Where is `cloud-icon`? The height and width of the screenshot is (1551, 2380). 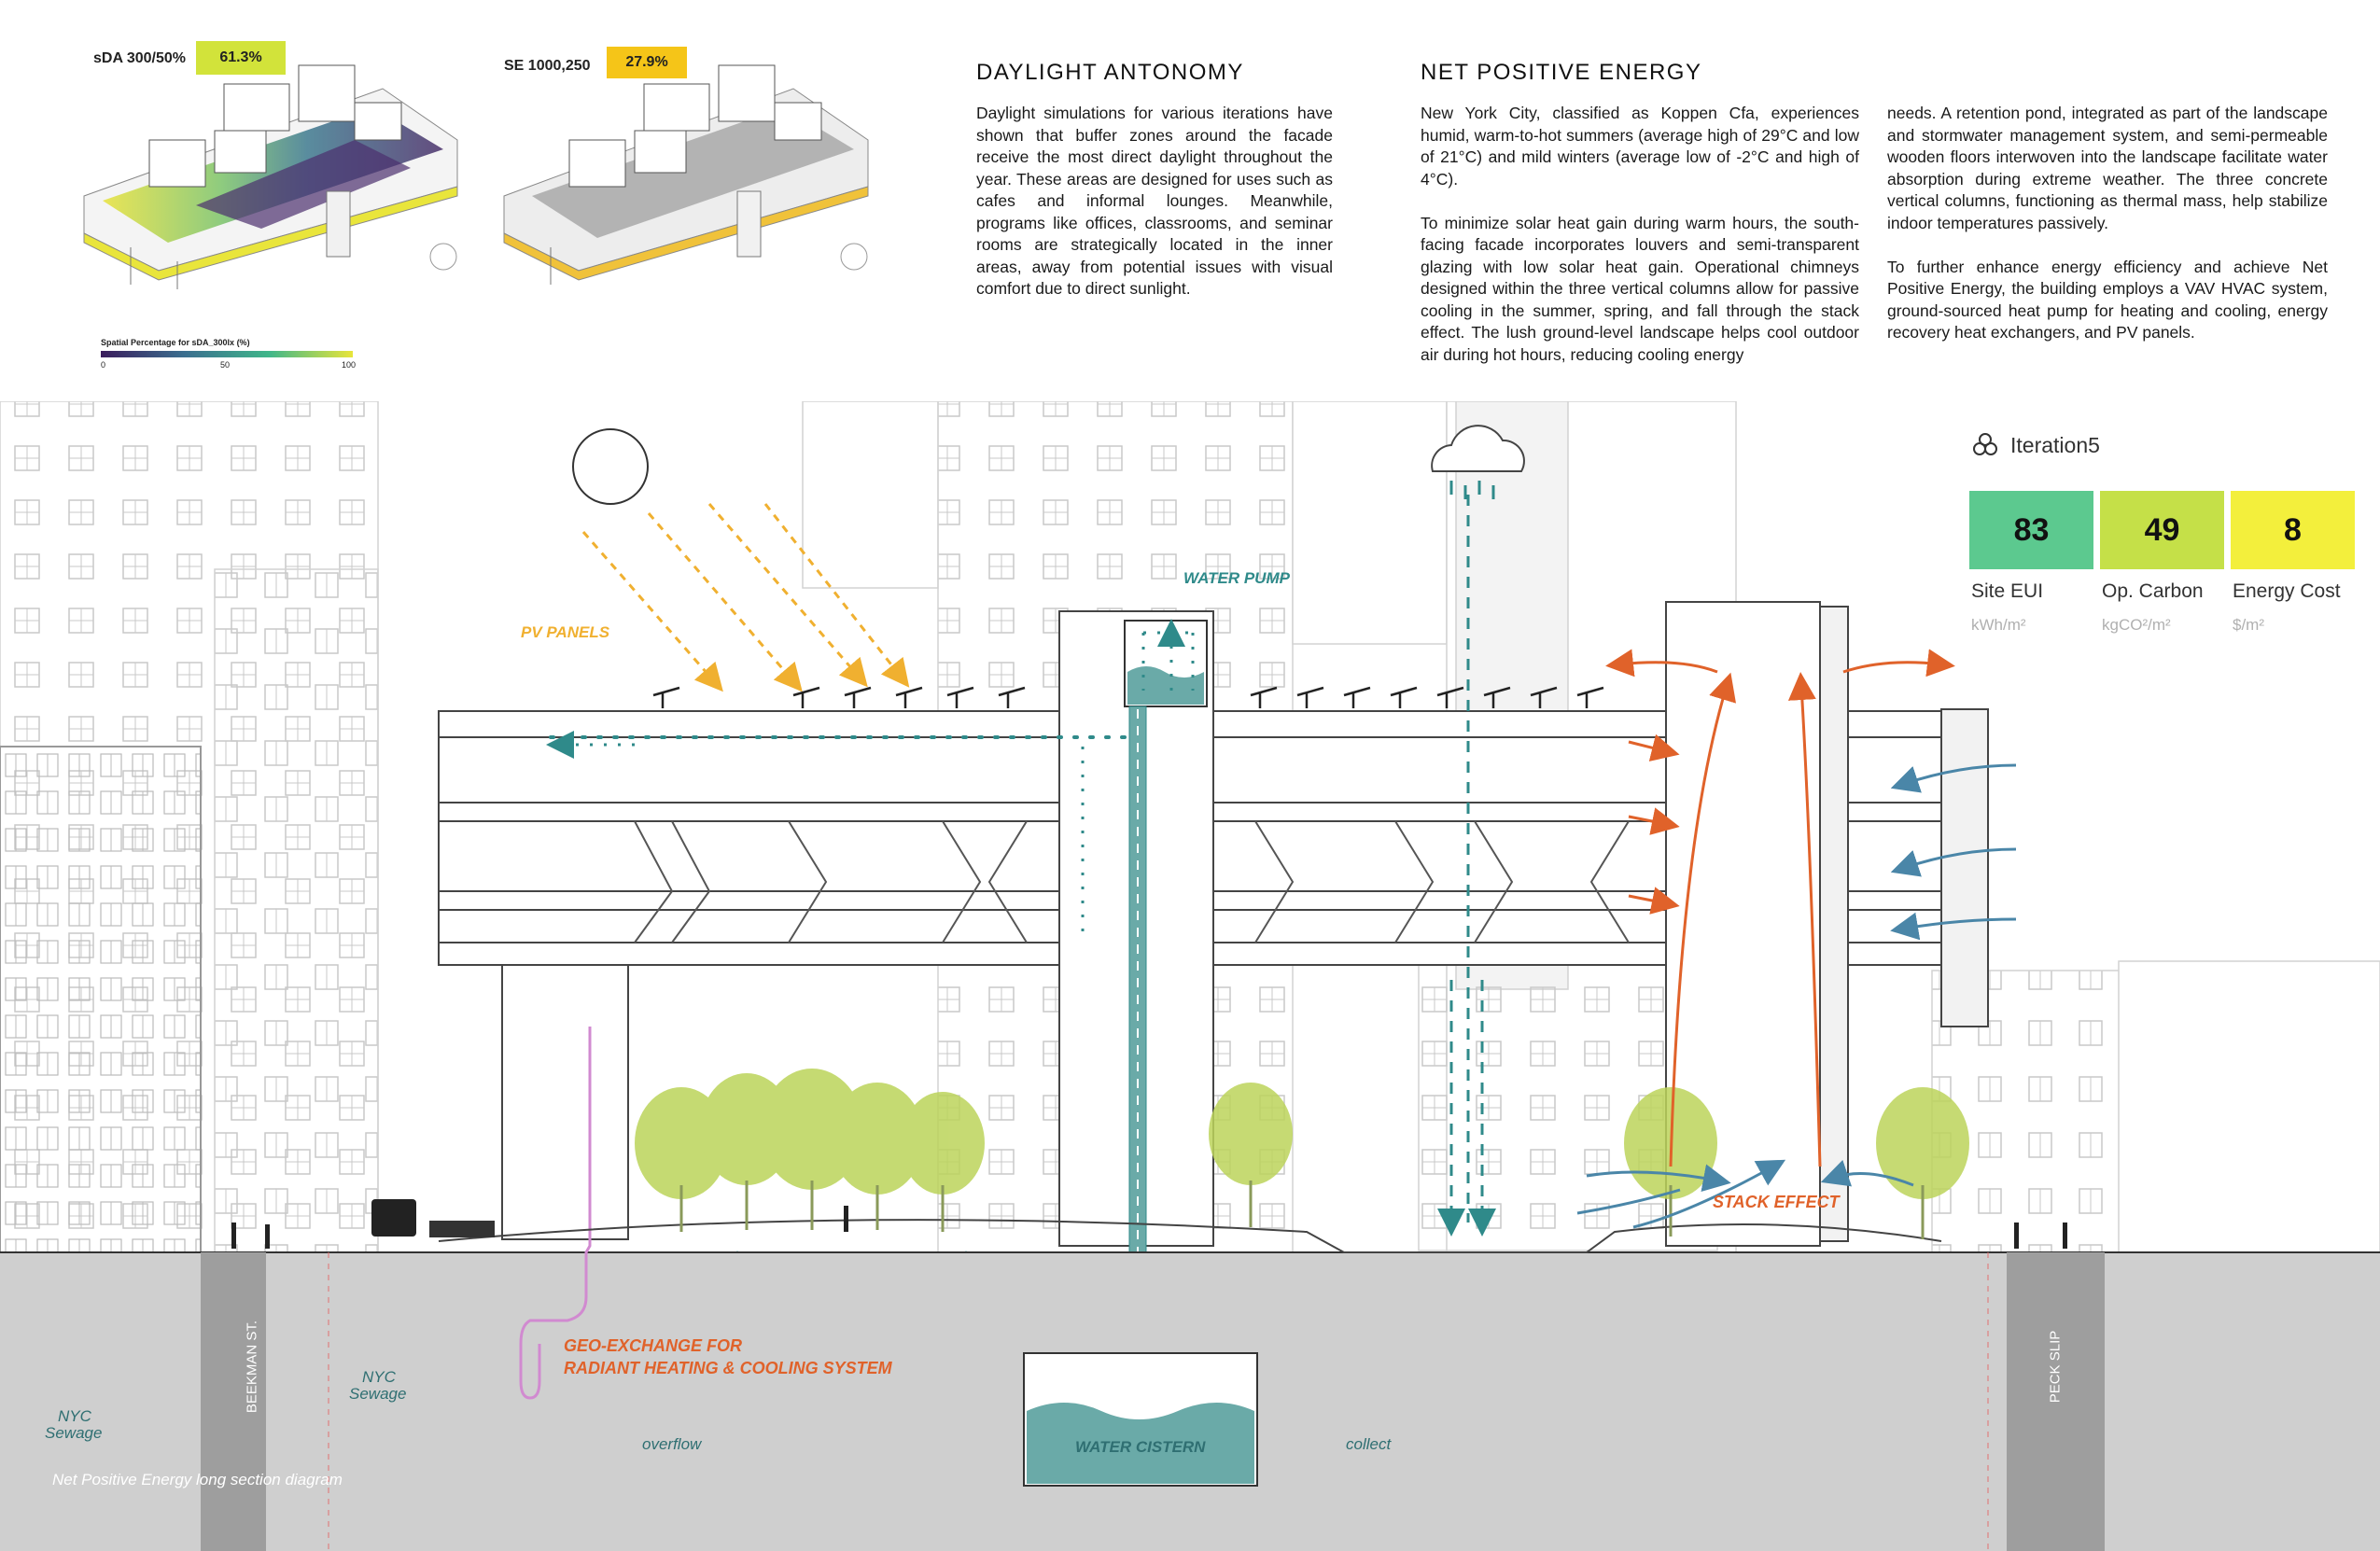 cloud-icon is located at coordinates (1478, 448).